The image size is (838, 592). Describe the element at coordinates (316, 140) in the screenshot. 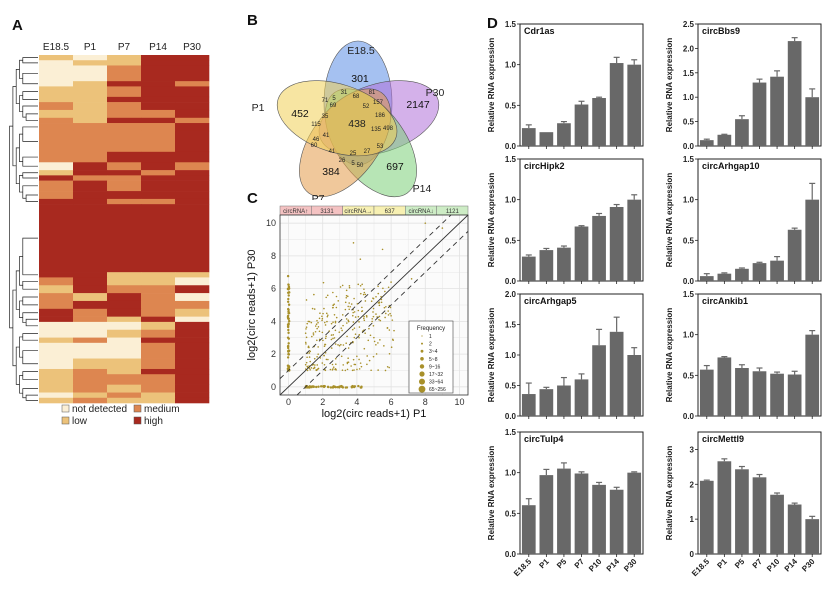

I see `venn-region-count: 46` at that location.